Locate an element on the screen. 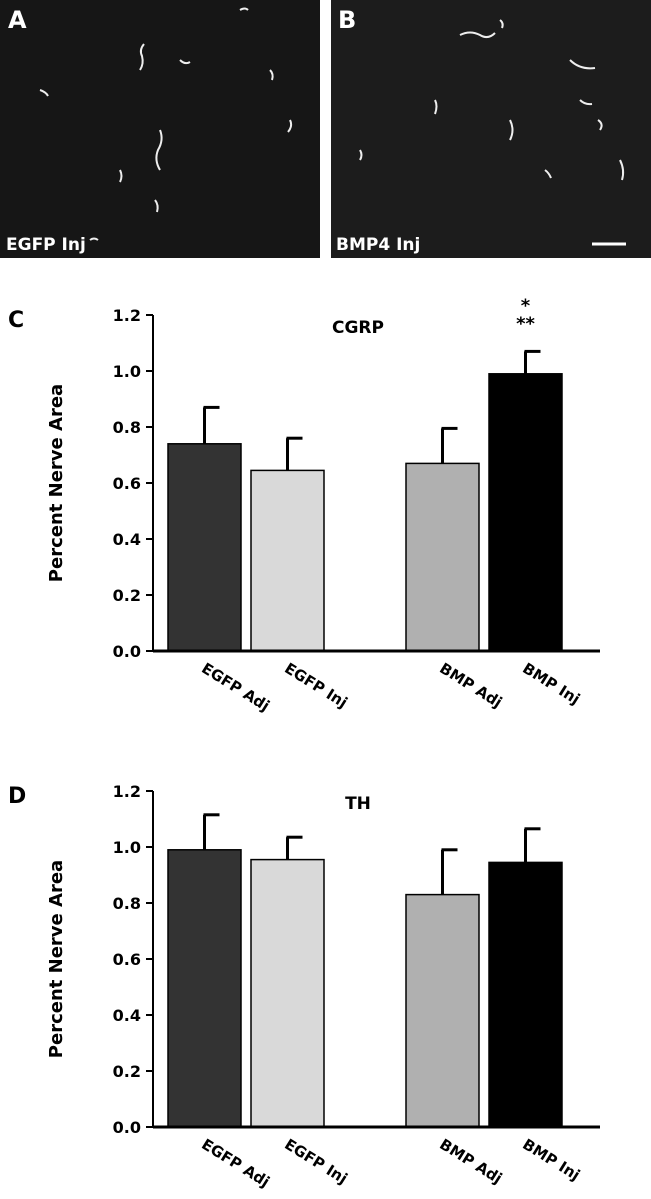  micrograph-b: B BMP4 Inj is located at coordinates (491, 129).